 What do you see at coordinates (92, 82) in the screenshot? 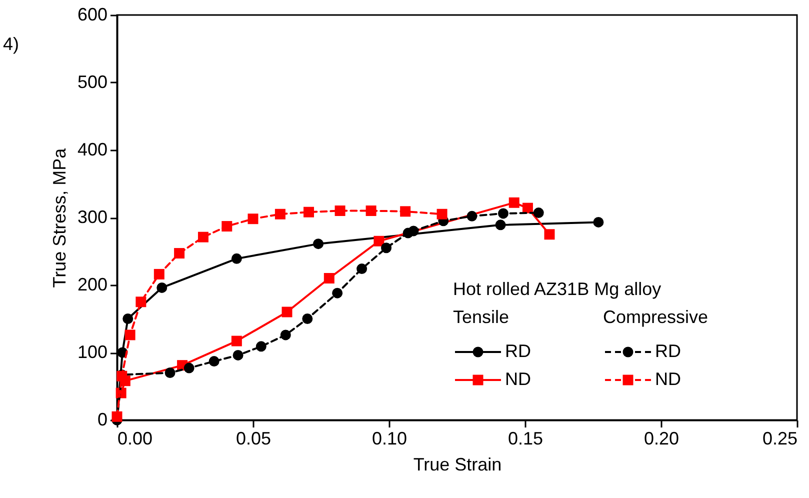
I see `y-tick-label: 500` at bounding box center [92, 82].